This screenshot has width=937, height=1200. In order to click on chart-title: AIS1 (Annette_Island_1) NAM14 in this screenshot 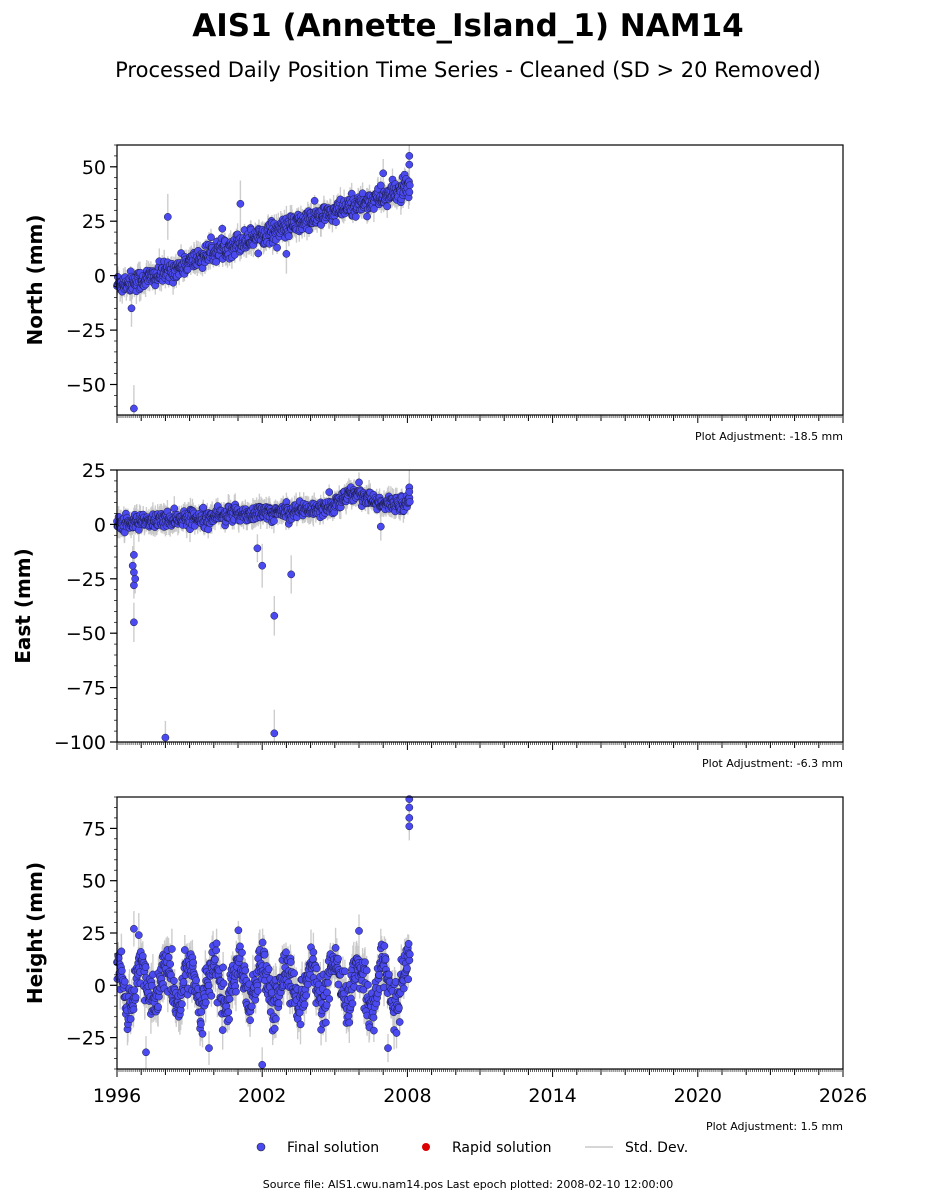, I will do `click(467, 26)`.